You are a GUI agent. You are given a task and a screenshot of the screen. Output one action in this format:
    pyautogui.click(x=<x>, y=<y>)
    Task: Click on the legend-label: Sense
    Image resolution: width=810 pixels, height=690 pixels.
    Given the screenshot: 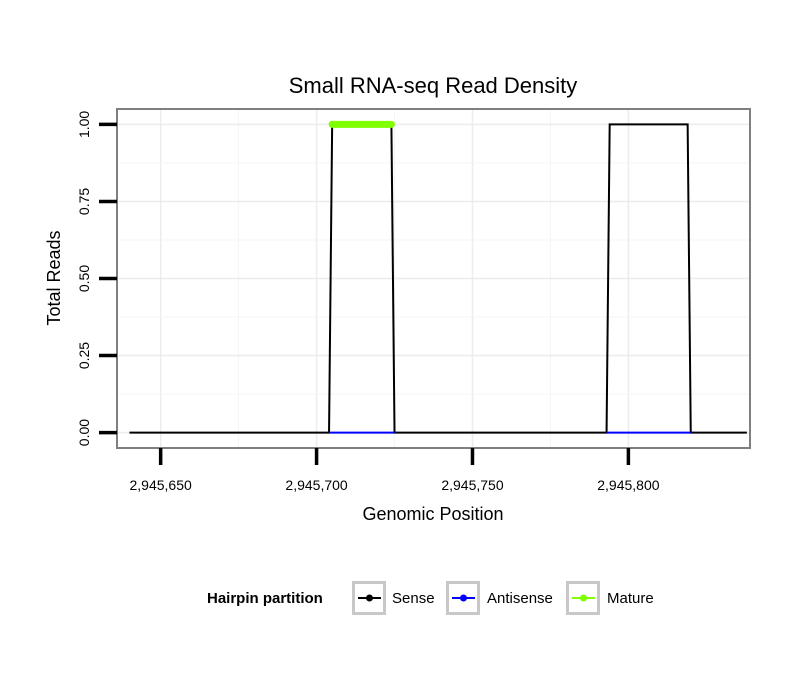 What is the action you would take?
    pyautogui.click(x=413, y=598)
    